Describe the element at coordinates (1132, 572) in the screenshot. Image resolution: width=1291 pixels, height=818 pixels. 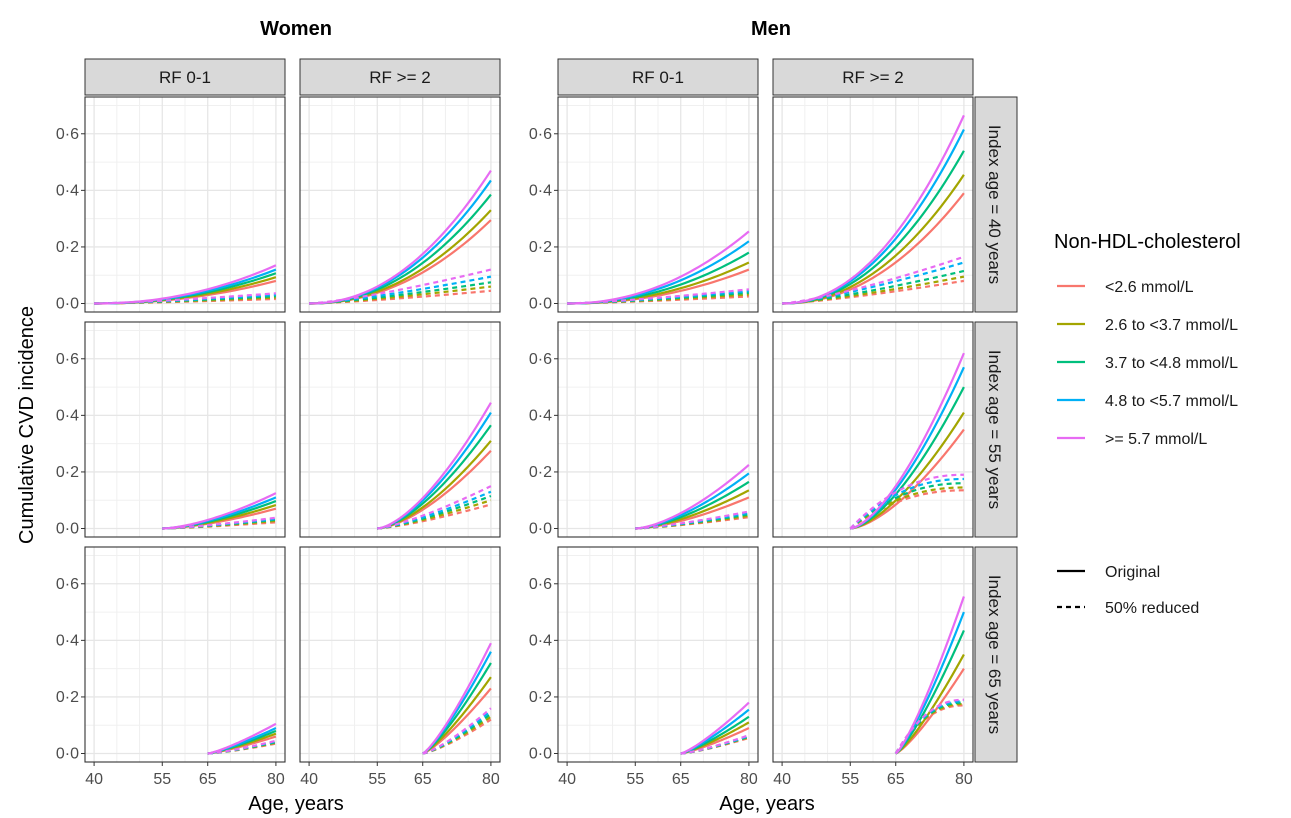
I see `legend-label-linetype: Original` at that location.